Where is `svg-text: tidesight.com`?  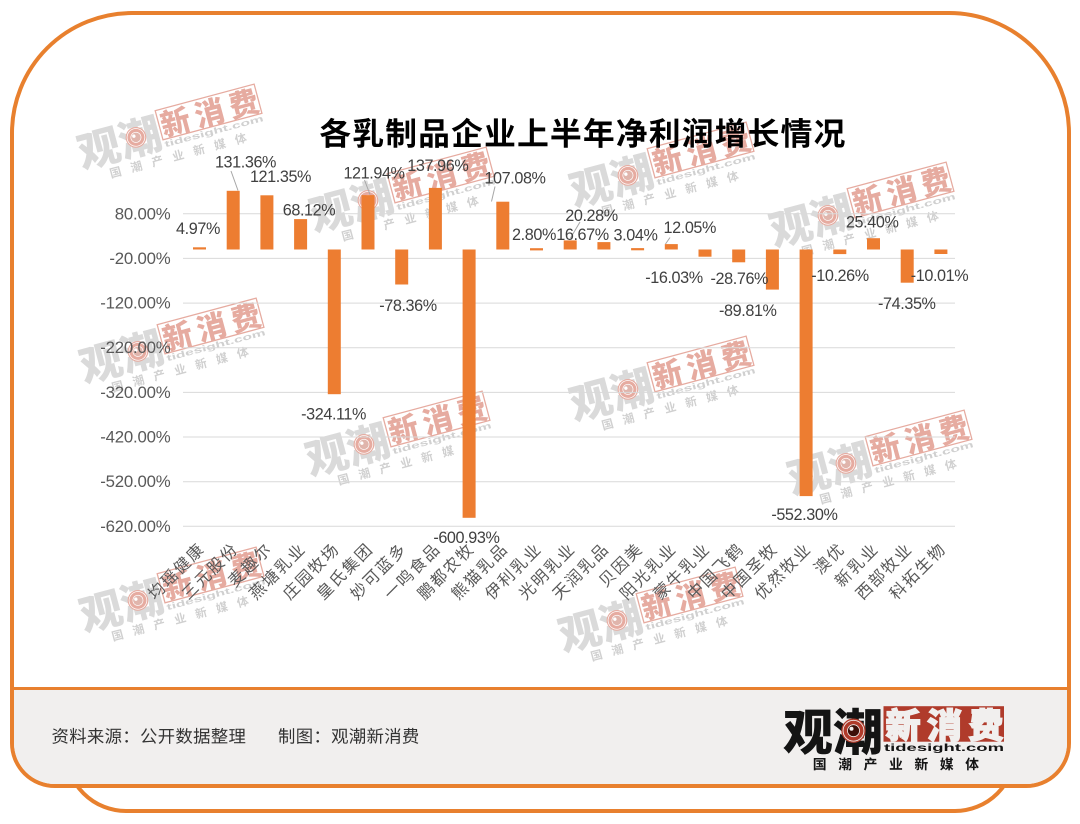 svg-text: tidesight.com is located at coordinates (944, 748).